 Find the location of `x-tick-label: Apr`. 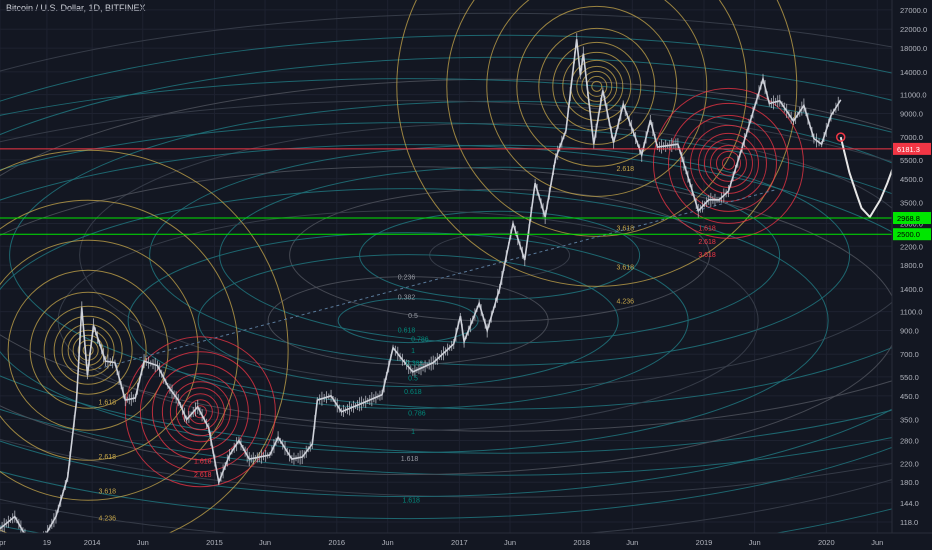

x-tick-label: Apr is located at coordinates (3, 542).